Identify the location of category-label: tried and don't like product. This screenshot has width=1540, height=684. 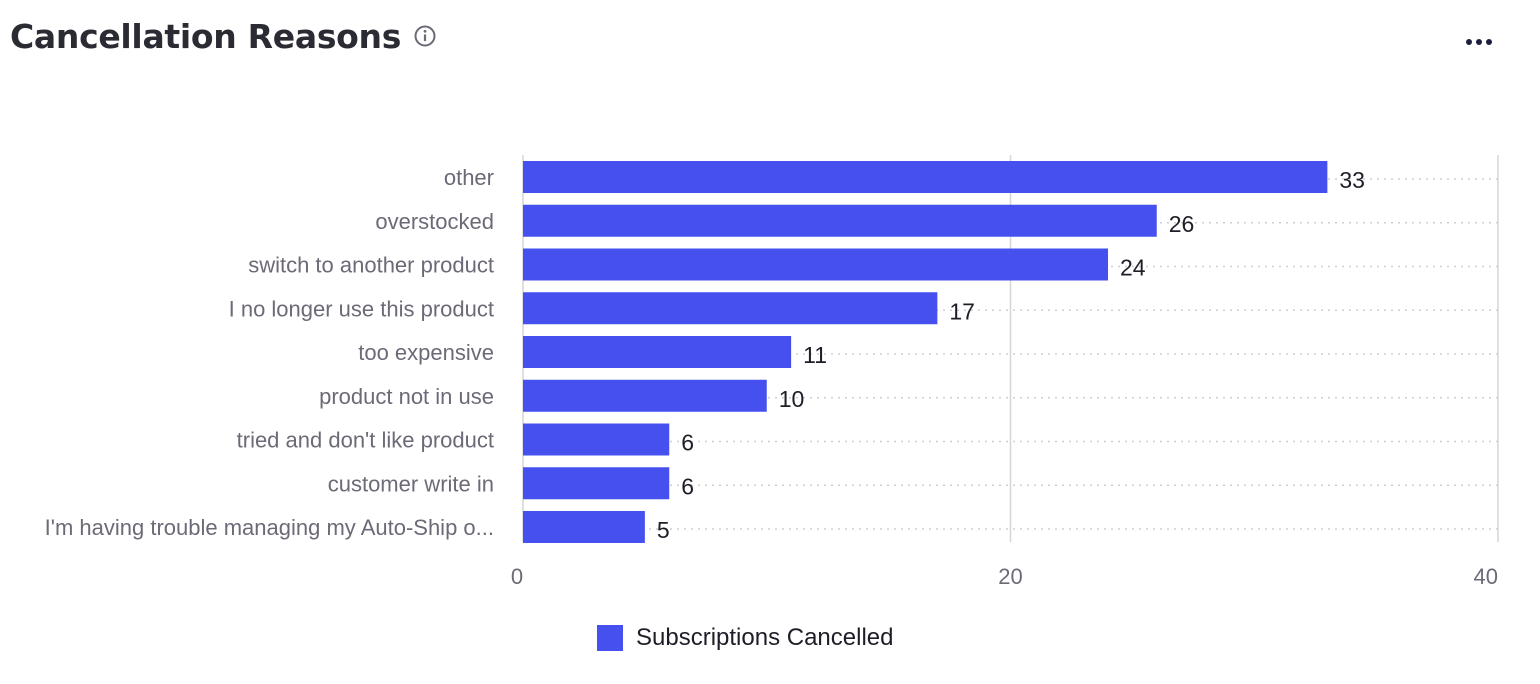
(365, 440).